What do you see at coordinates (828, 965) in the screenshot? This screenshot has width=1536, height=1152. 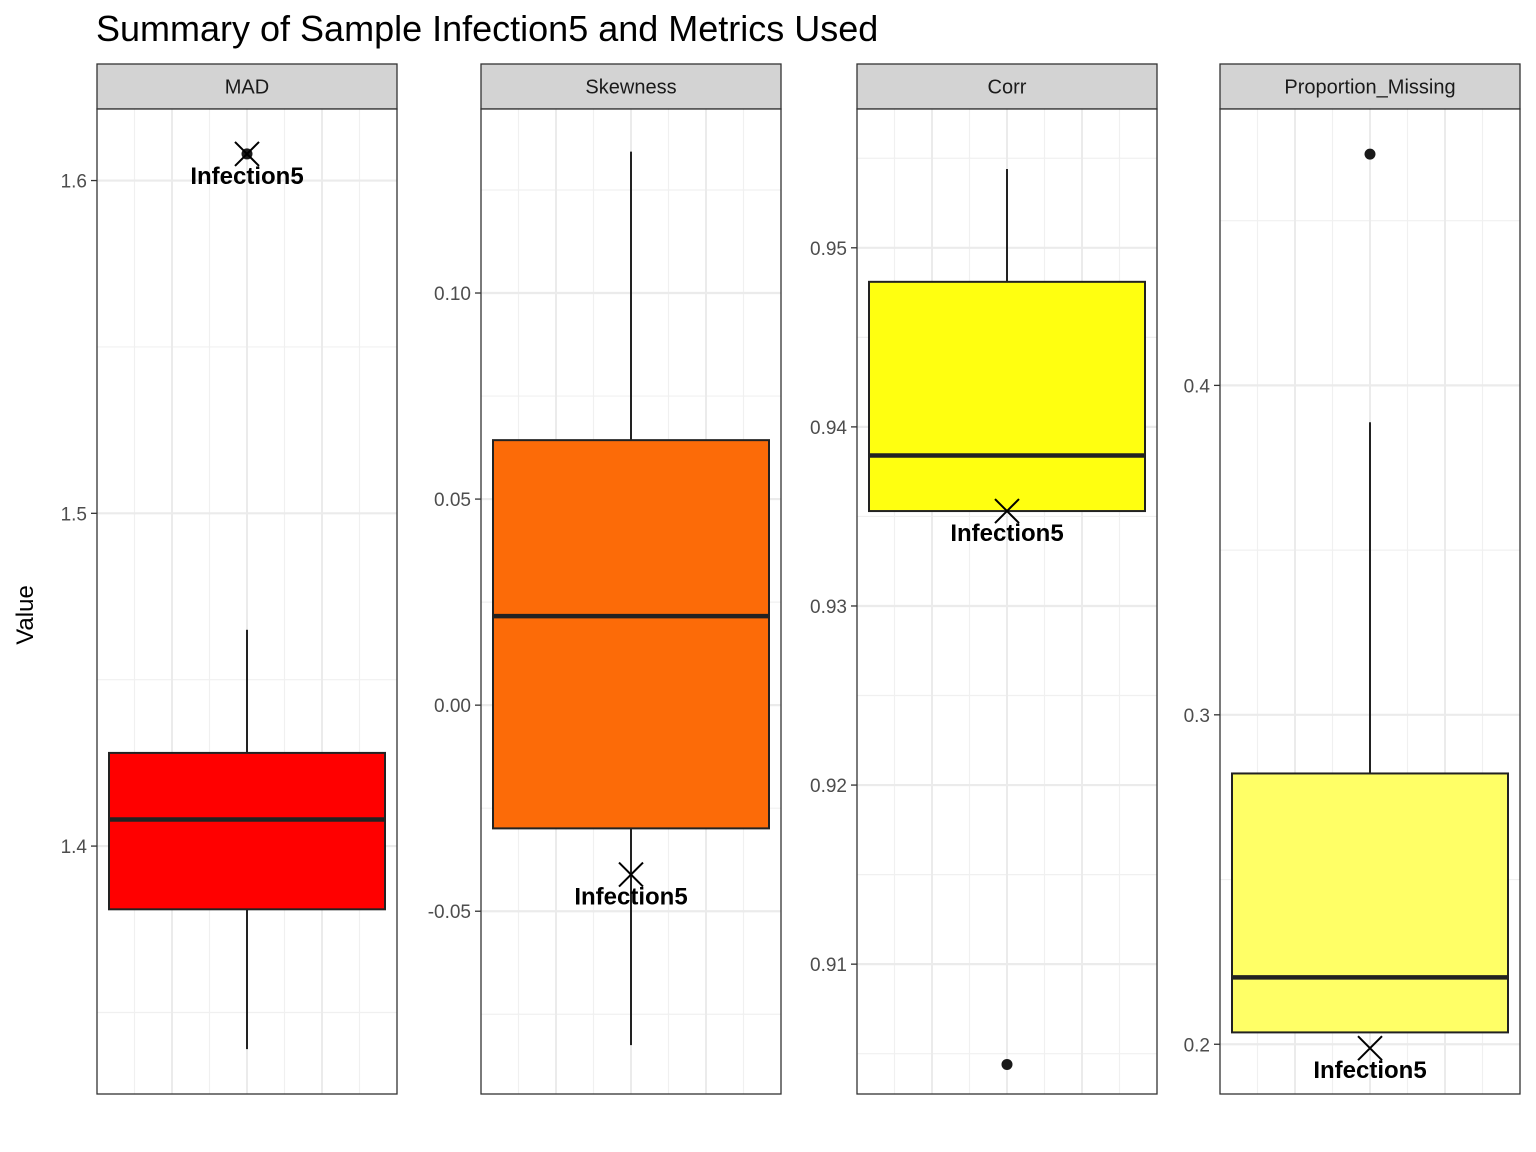 I see `y-tick-label: 0.91` at bounding box center [828, 965].